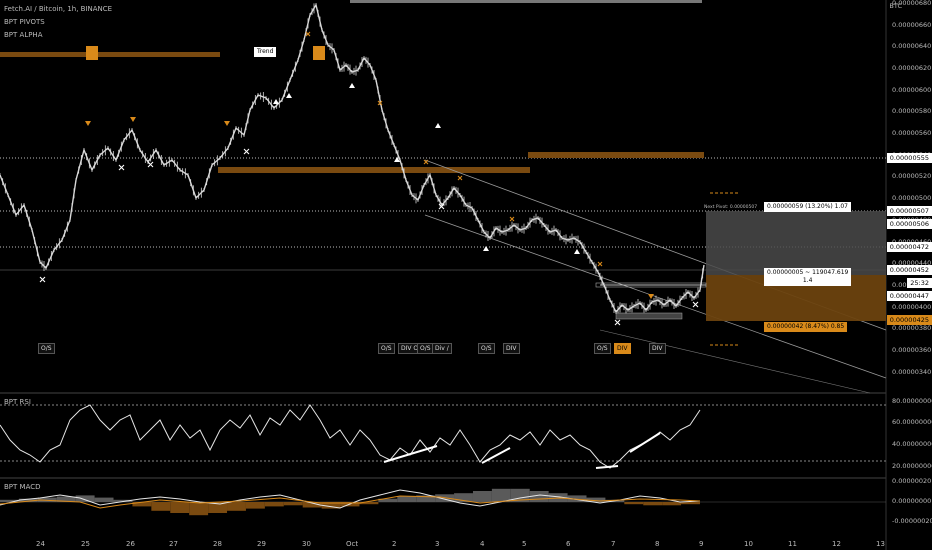  What do you see at coordinates (912, 25) in the screenshot?
I see `price-axis-label: 0.00000660` at bounding box center [912, 25].